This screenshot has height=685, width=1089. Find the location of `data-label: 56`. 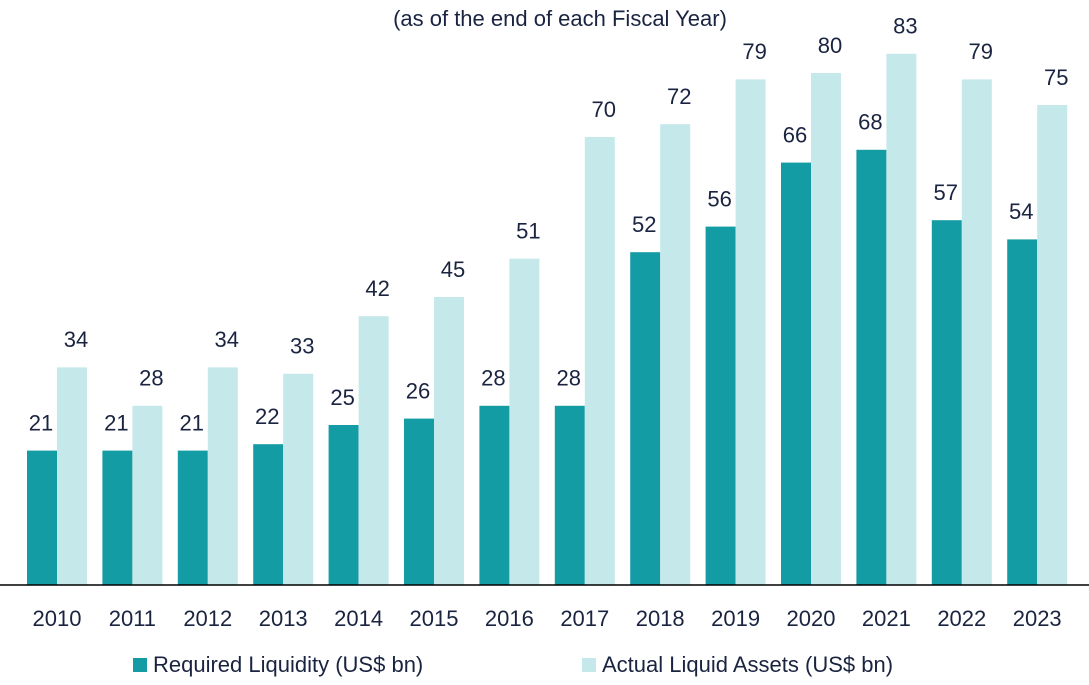

data-label: 56 is located at coordinates (719, 198).